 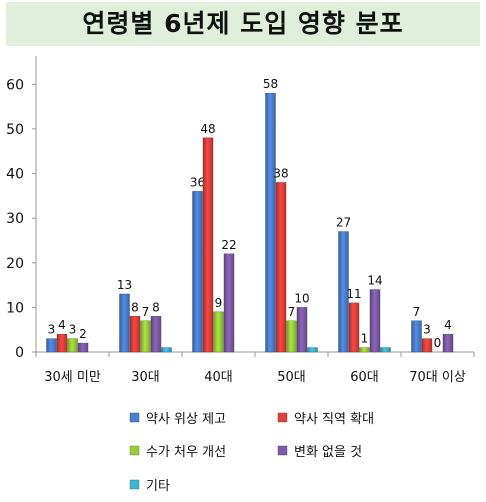 What do you see at coordinates (19, 353) in the screenshot?
I see `y-tick-label: 0` at bounding box center [19, 353].